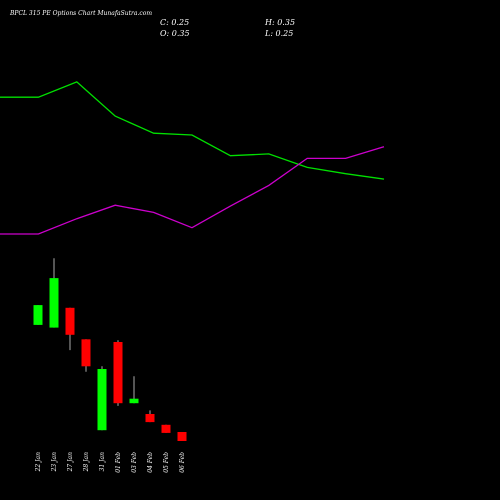 The width and height of the screenshot is (500, 500). I want to click on ohlc-label: O: 0.35, so click(175, 33).